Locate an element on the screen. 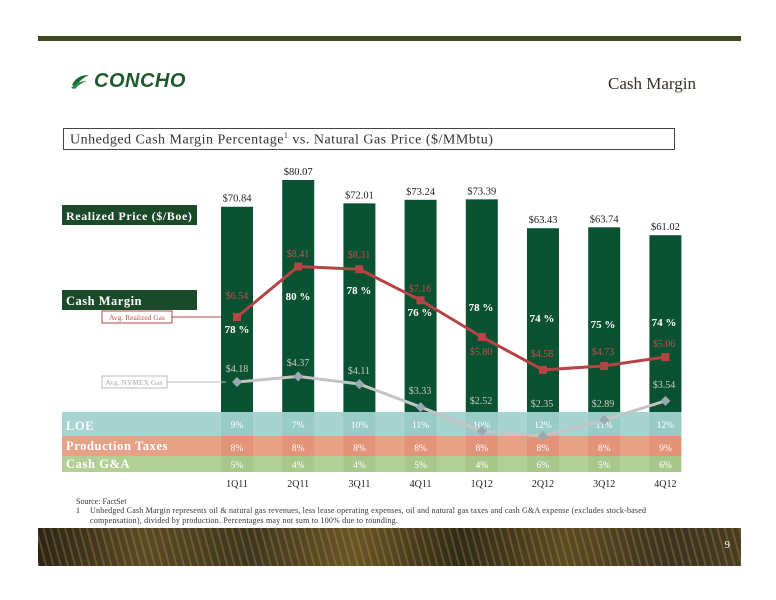 This screenshot has width=776, height=600. bar-production-taxes-1Q12 is located at coordinates (481, 446).